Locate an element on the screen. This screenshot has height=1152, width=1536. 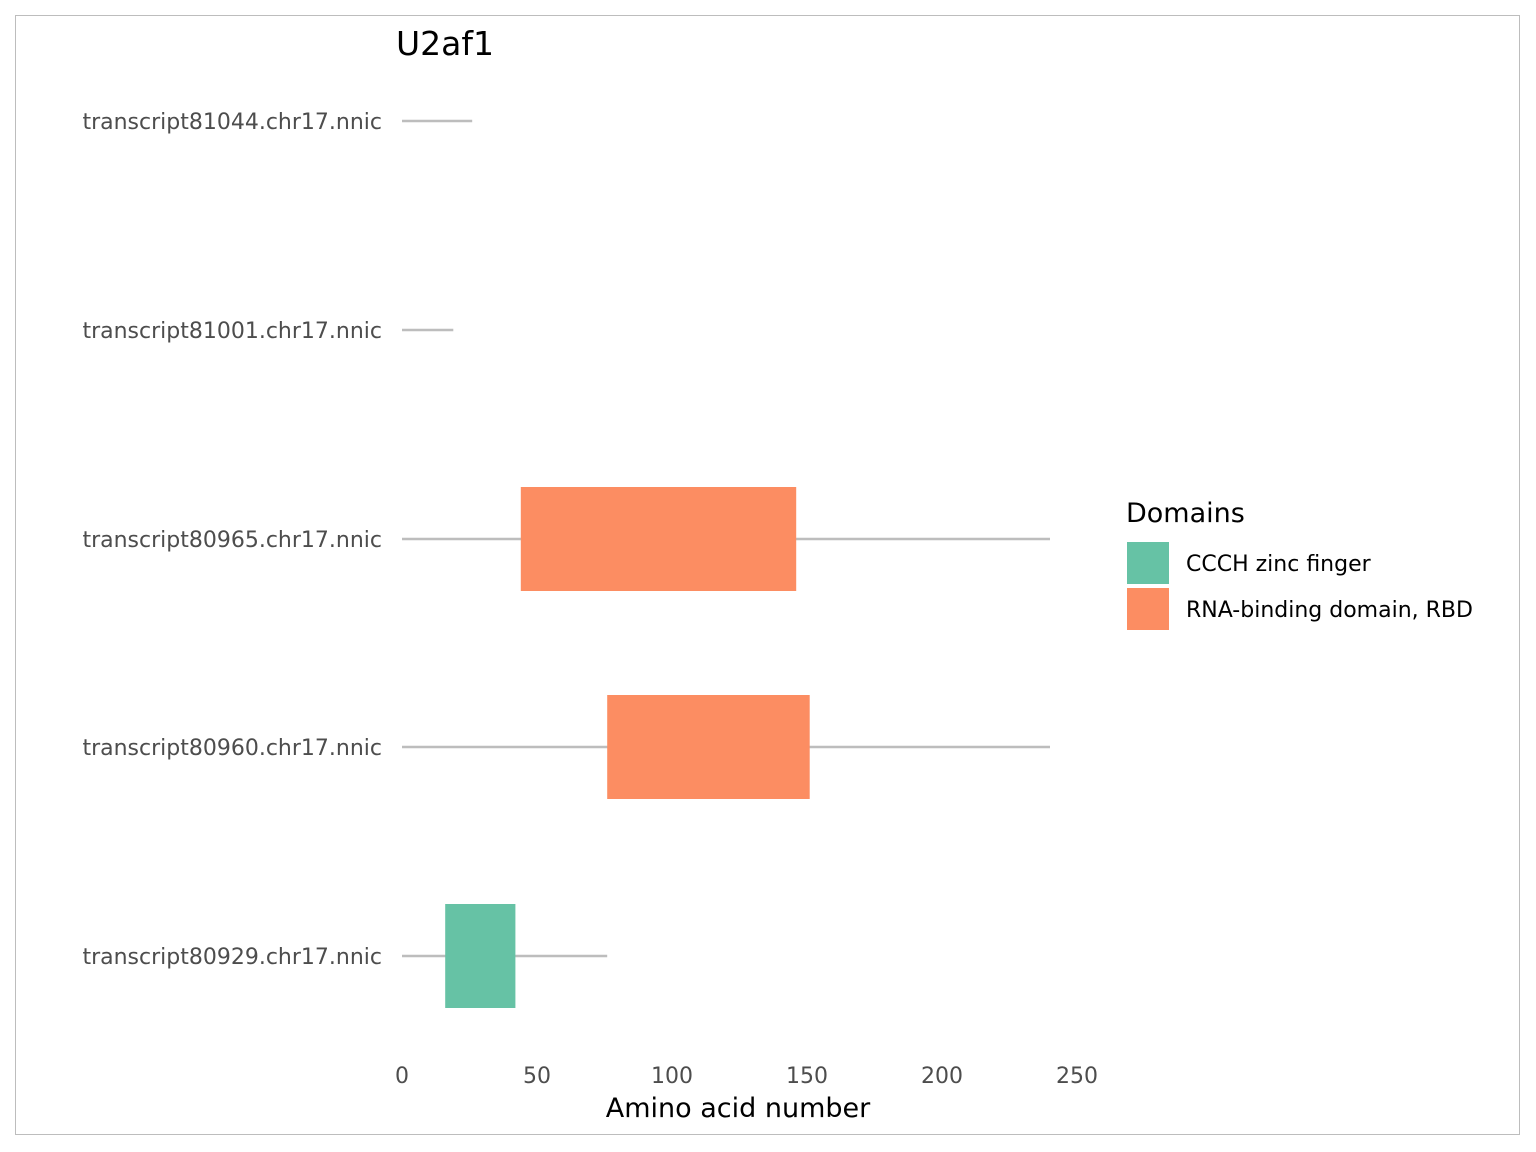
legend-label: CCCH zinc finger is located at coordinates (1279, 564).